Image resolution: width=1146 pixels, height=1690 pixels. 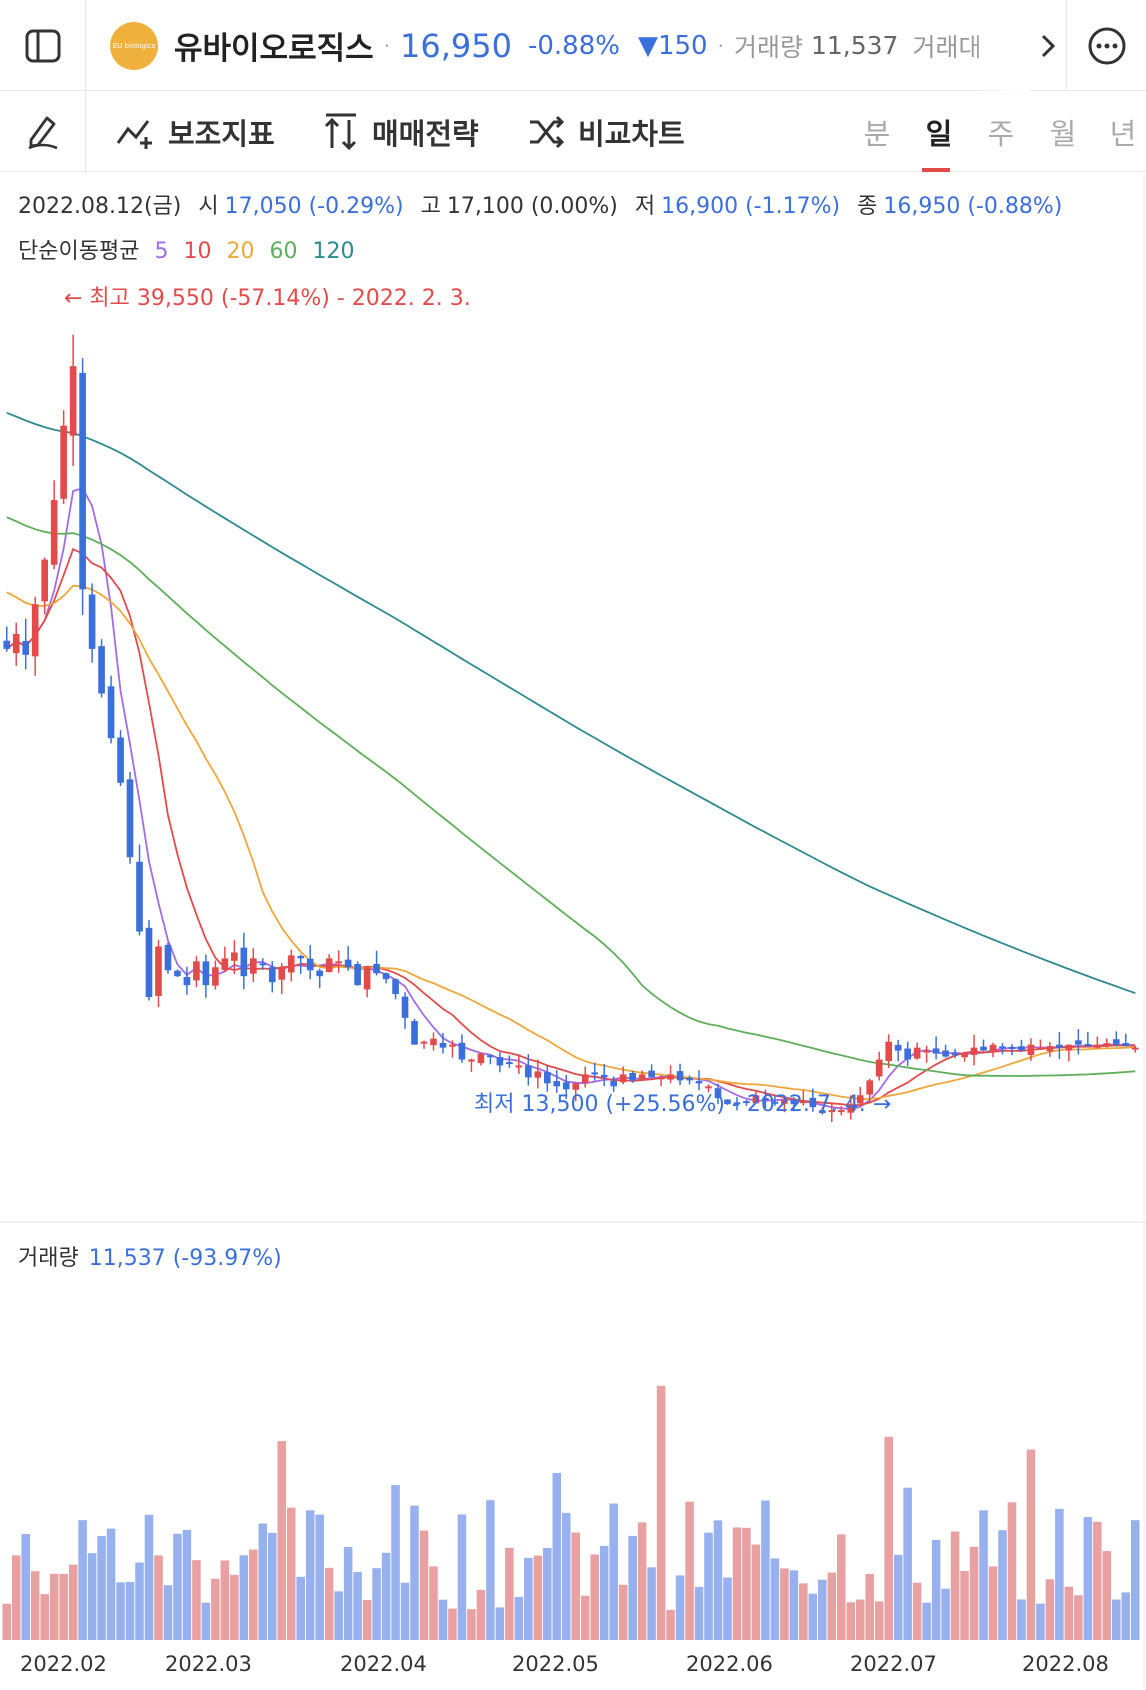 I want to click on compare-chart-button: 비교차트, so click(x=606, y=132).